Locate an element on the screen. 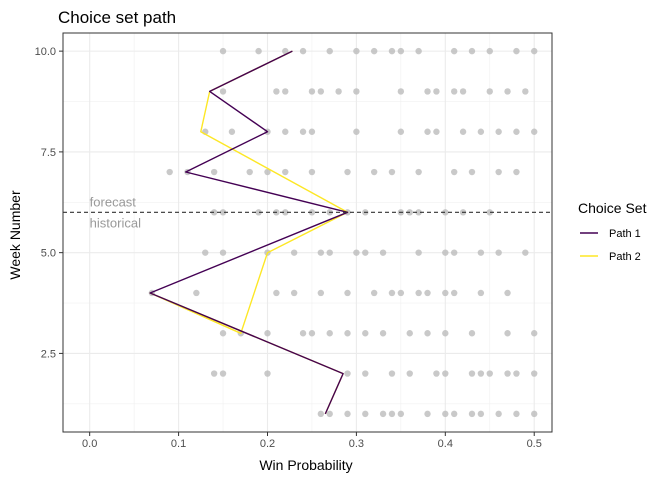 The height and width of the screenshot is (480, 672). y-axis-ticks: 2.5 5.0 7.5 10.0 is located at coordinates (49, 203).